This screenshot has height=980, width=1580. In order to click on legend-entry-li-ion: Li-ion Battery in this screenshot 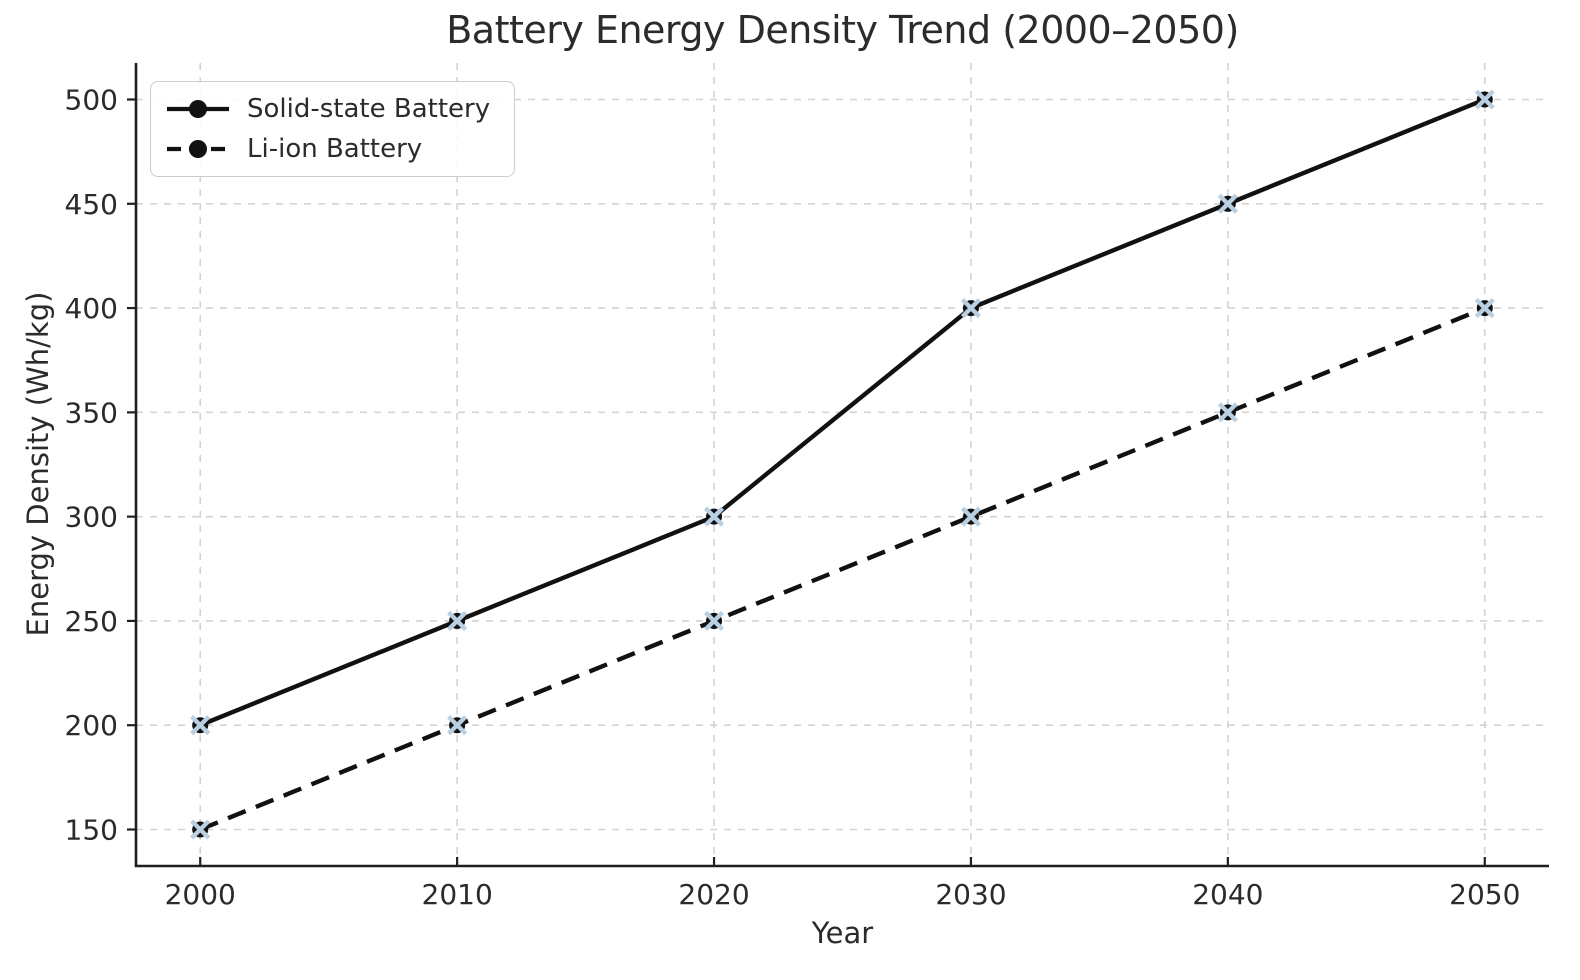, I will do `click(327, 149)`.